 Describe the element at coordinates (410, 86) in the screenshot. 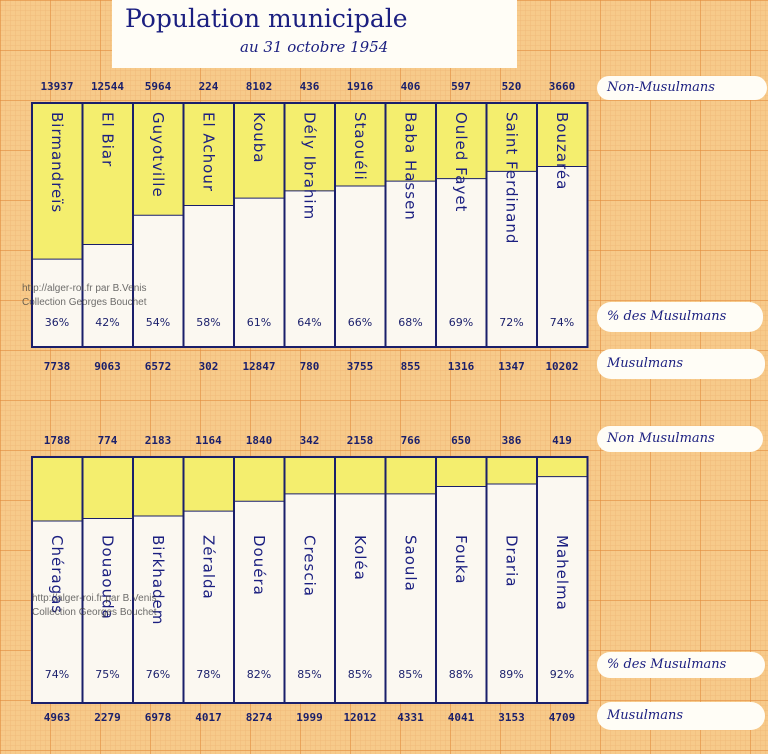

I see `non-muslim-count: 406` at that location.